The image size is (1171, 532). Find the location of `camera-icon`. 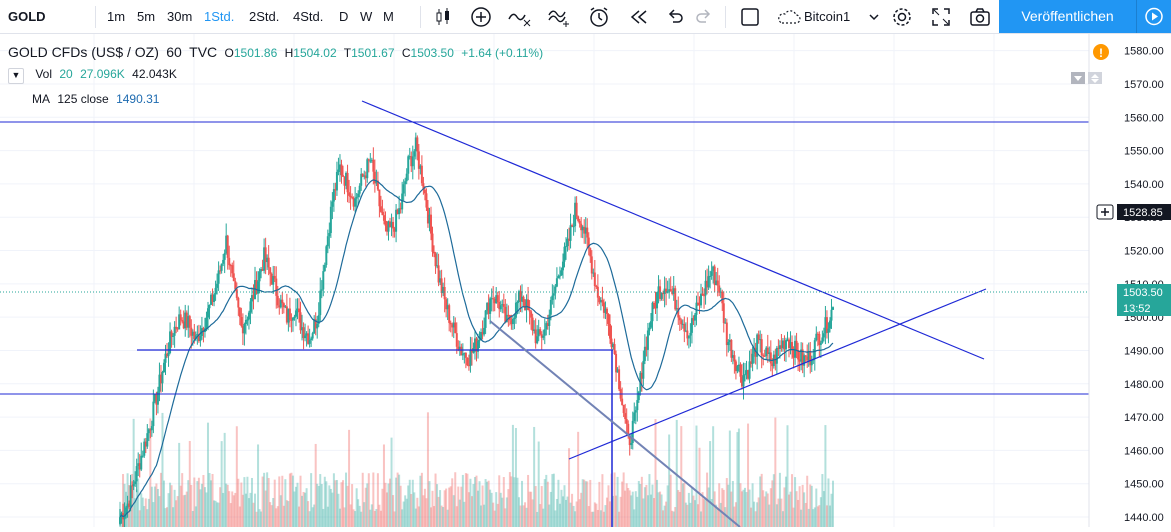

camera-icon is located at coordinates (980, 17).